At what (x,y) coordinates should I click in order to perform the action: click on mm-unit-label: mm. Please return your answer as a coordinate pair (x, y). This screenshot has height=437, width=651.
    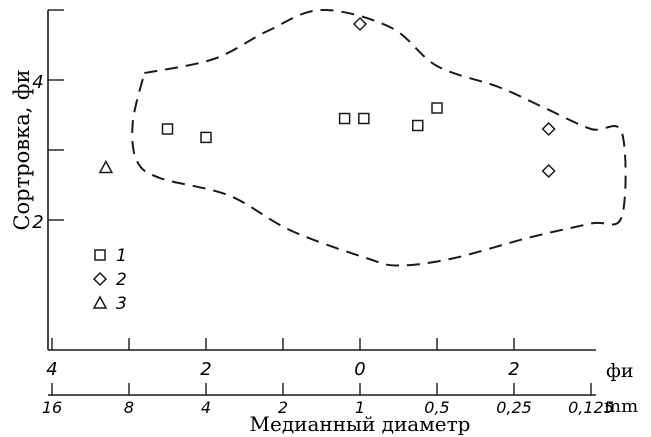
    Looking at the image, I should click on (621, 406).